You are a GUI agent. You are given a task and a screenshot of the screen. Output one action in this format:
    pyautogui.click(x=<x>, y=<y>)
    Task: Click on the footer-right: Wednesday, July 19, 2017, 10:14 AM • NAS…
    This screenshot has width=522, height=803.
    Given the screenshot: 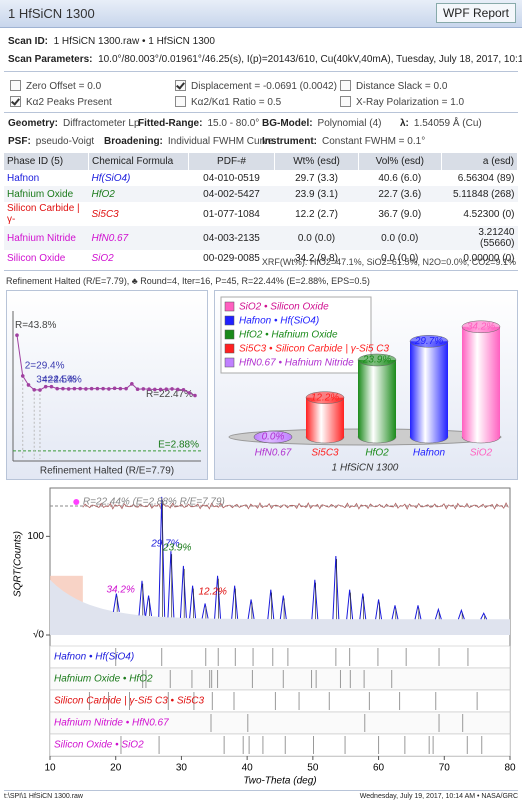 What is the action you would take?
    pyautogui.click(x=438, y=796)
    